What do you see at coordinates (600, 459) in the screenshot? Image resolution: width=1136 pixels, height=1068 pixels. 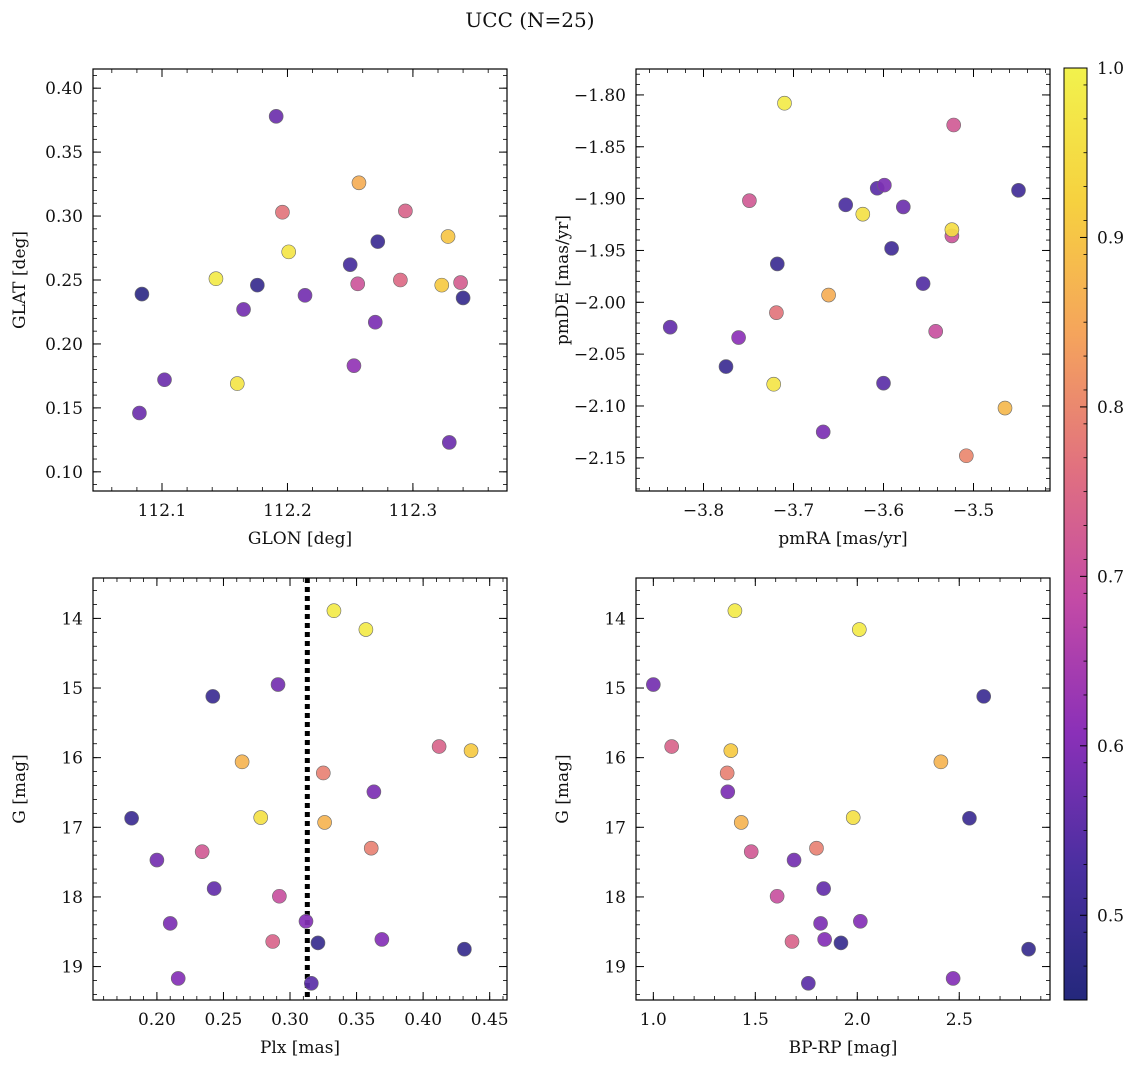 I see `y-tick-label: −2.15` at bounding box center [600, 459].